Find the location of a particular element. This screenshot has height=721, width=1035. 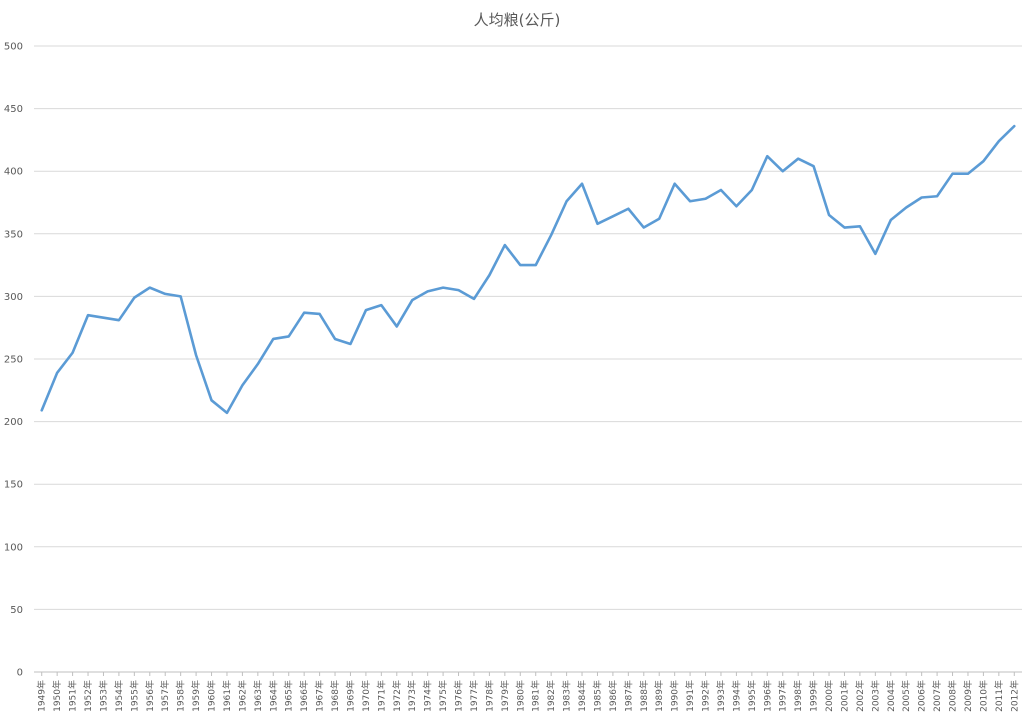

y-tick-label: 200 is located at coordinates (13, 422).